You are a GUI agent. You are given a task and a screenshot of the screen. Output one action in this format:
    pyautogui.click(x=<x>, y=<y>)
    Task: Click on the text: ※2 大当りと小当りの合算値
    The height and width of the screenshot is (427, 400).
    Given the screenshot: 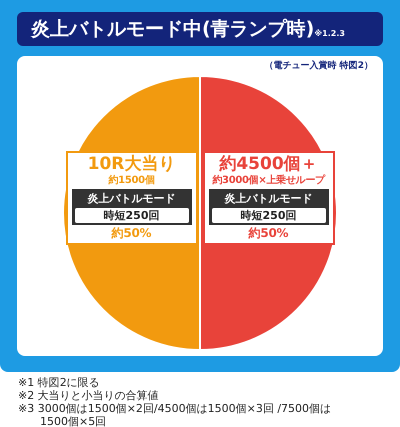 What is the action you would take?
    pyautogui.click(x=89, y=395)
    